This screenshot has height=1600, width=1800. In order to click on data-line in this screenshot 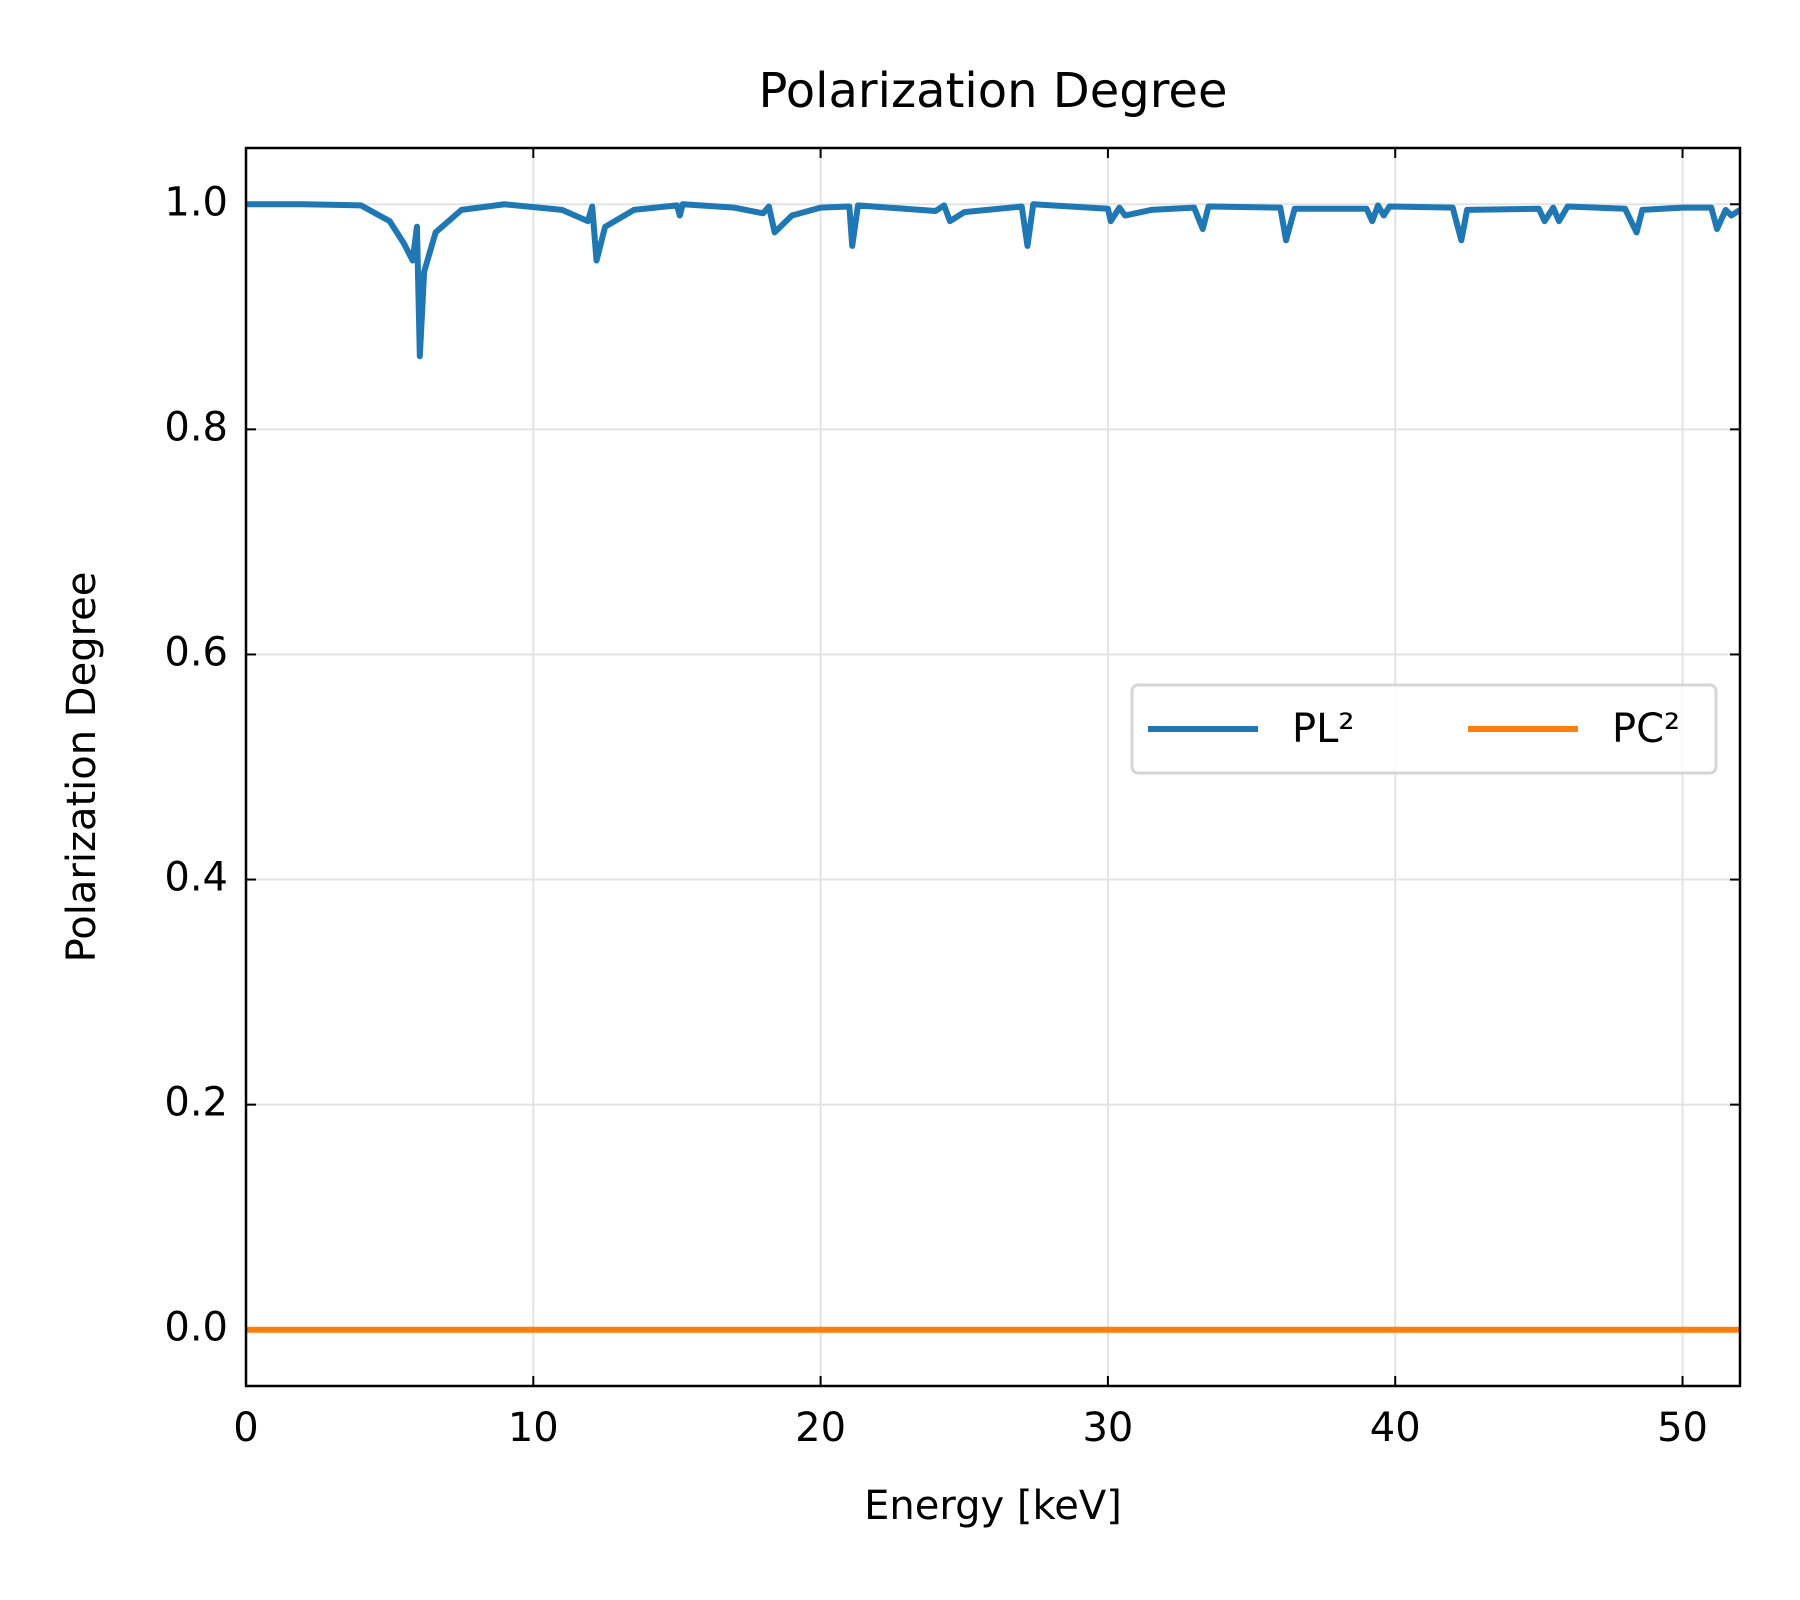, I will do `click(994, 280)`.